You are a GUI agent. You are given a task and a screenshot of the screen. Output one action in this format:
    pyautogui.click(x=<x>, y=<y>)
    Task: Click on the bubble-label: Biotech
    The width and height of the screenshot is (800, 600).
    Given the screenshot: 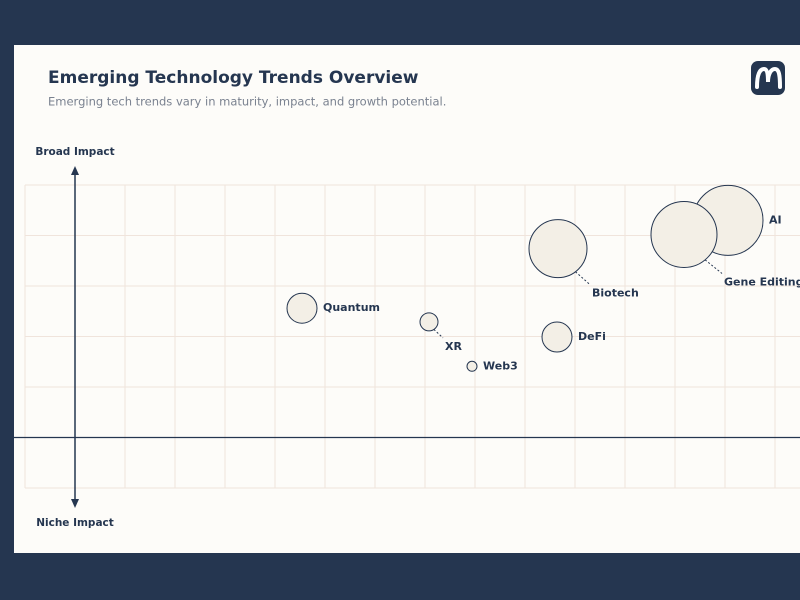 What is the action you would take?
    pyautogui.click(x=615, y=293)
    